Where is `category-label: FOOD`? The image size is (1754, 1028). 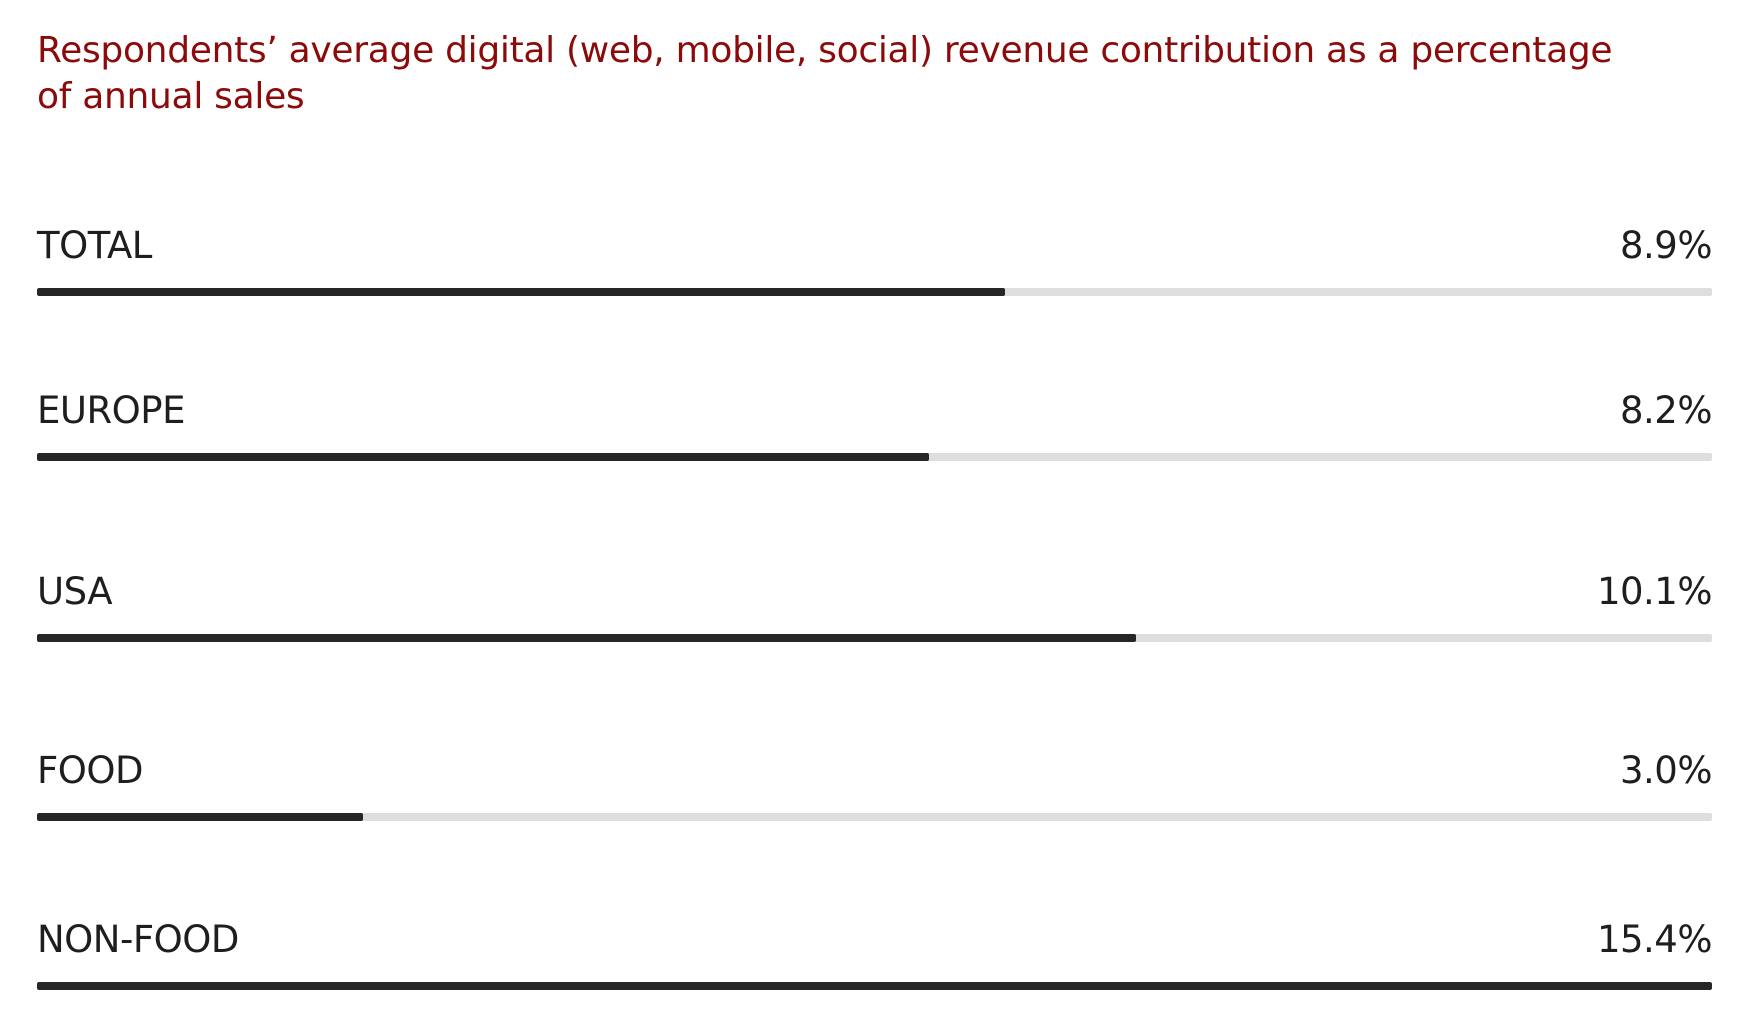
category-label: FOOD is located at coordinates (90, 770).